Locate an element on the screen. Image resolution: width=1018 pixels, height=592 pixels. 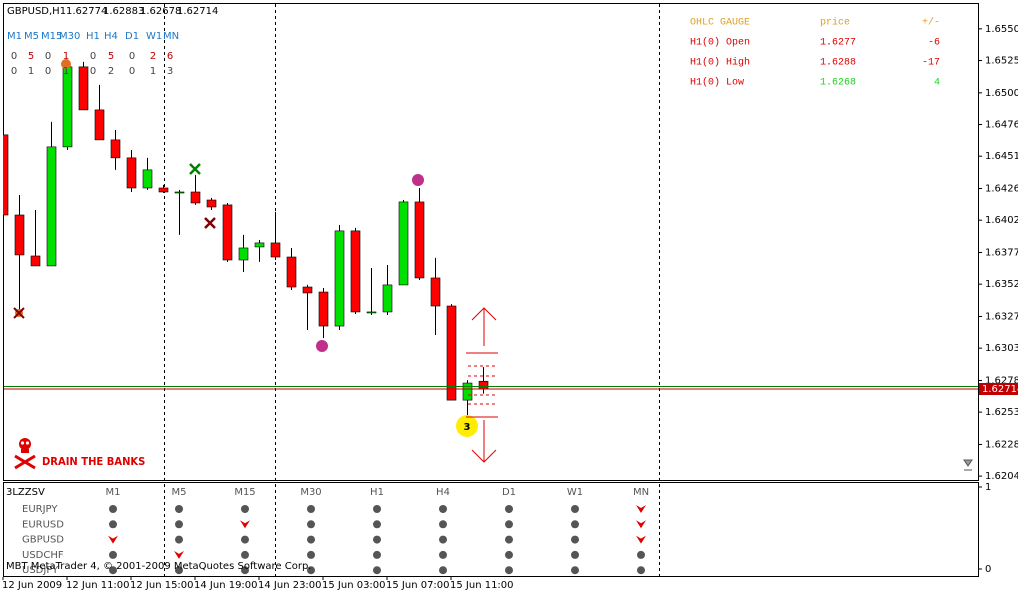
gauge-header: +/- is located at coordinates (931, 23).